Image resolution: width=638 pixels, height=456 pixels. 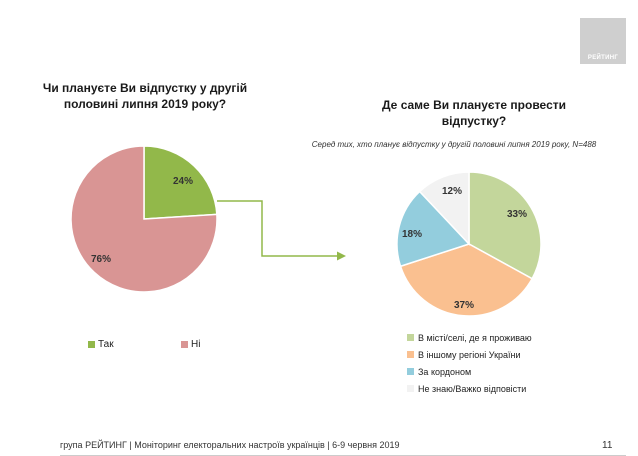 What do you see at coordinates (410, 354) in the screenshot?
I see `legend-swatch-other-region` at bounding box center [410, 354].